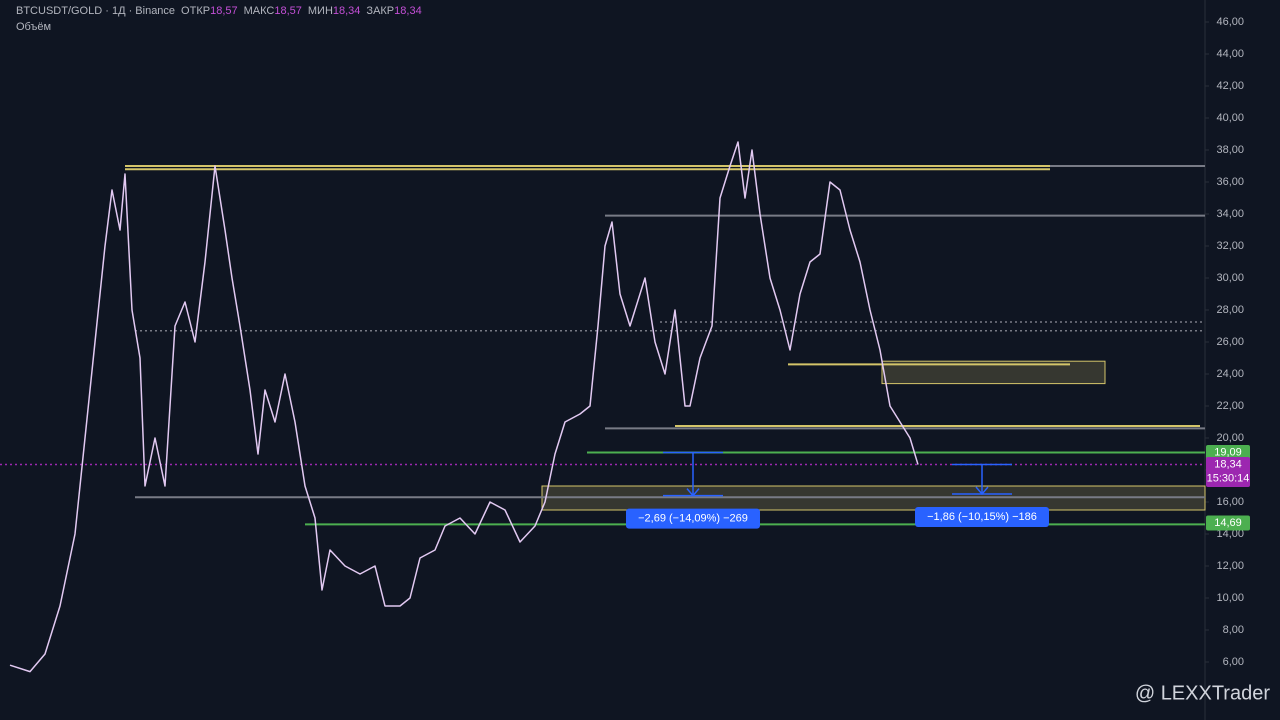  Describe the element at coordinates (1230, 566) in the screenshot. I see `y-tick-label: 12,00` at that location.